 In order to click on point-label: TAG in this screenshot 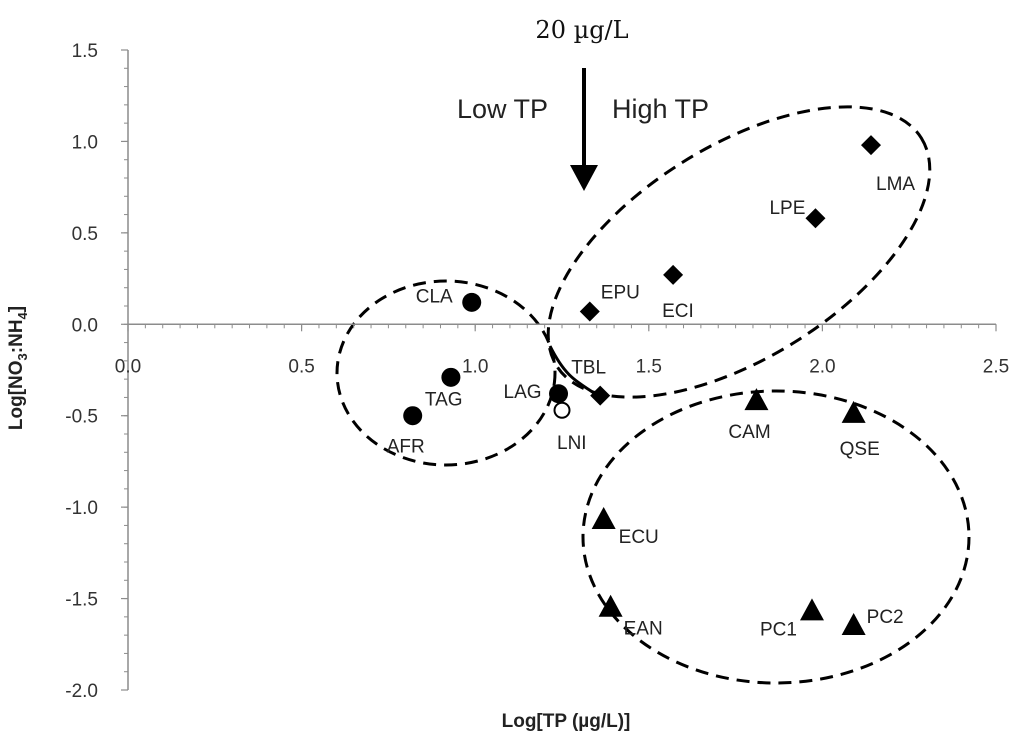, I will do `click(444, 399)`.